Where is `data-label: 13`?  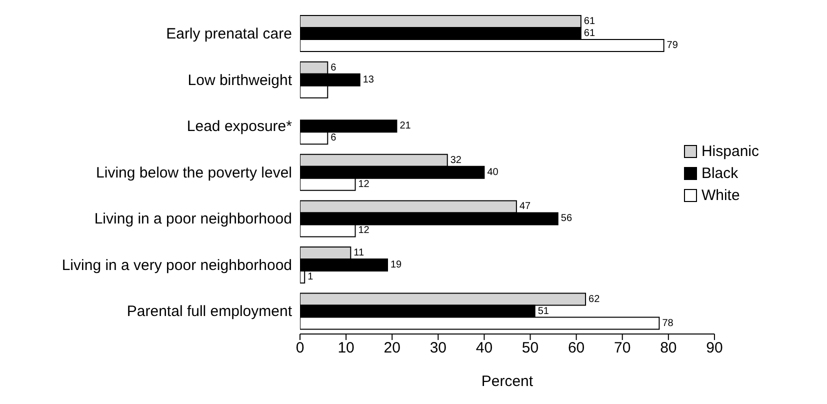 data-label: 13 is located at coordinates (368, 80).